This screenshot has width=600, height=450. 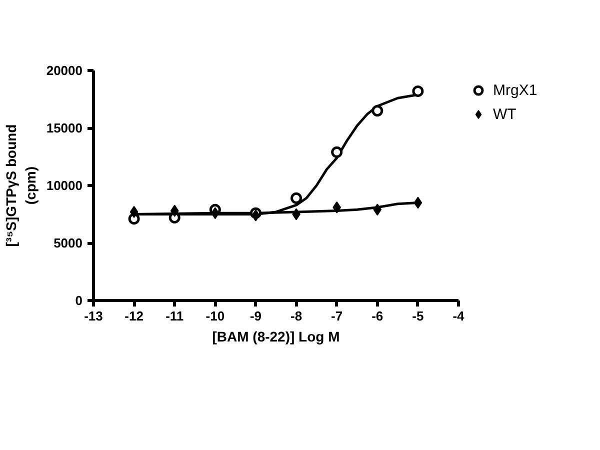 I want to click on x-axis-title: [BAM (8-22)] Log M, so click(x=276, y=336).